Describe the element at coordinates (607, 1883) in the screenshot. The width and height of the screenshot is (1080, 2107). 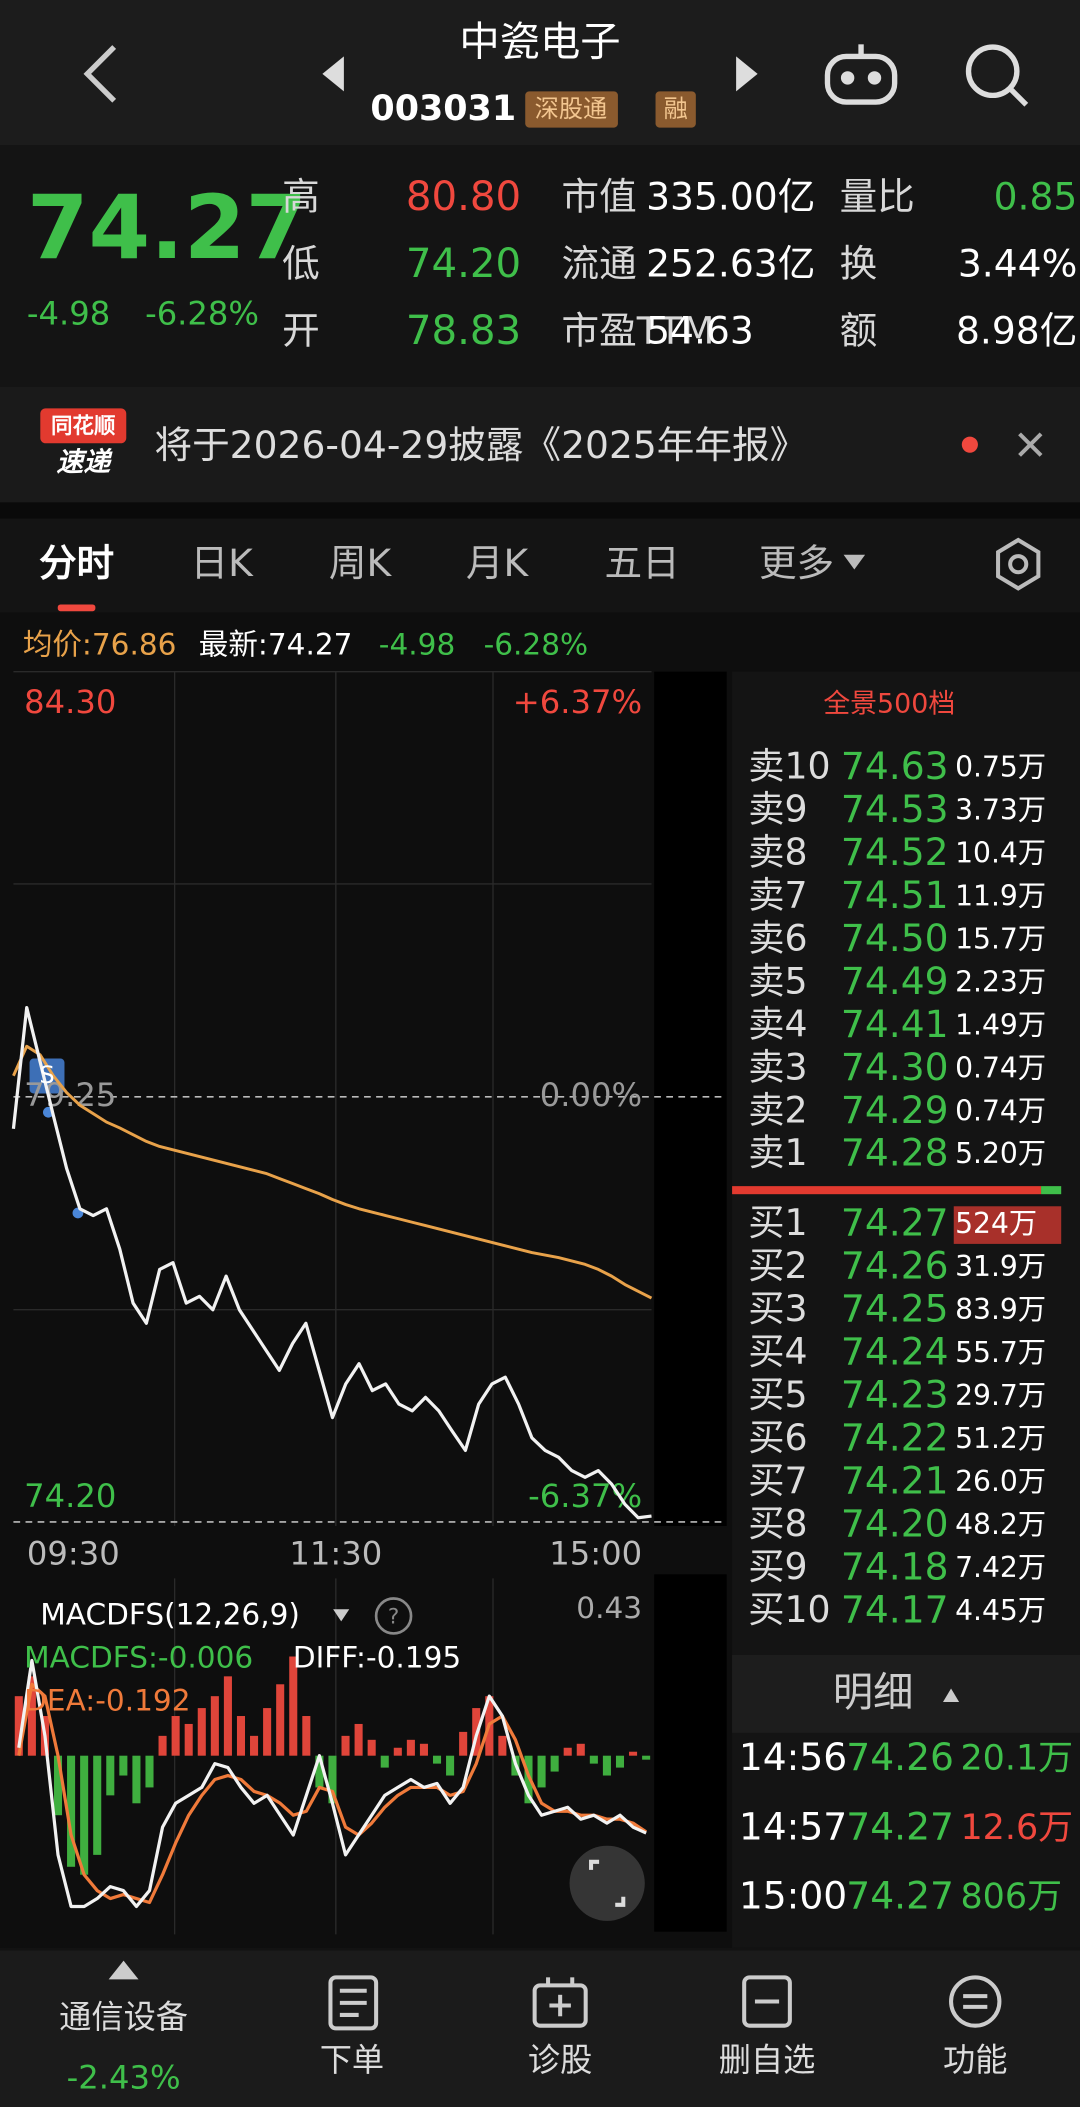
I see `expand-button` at that location.